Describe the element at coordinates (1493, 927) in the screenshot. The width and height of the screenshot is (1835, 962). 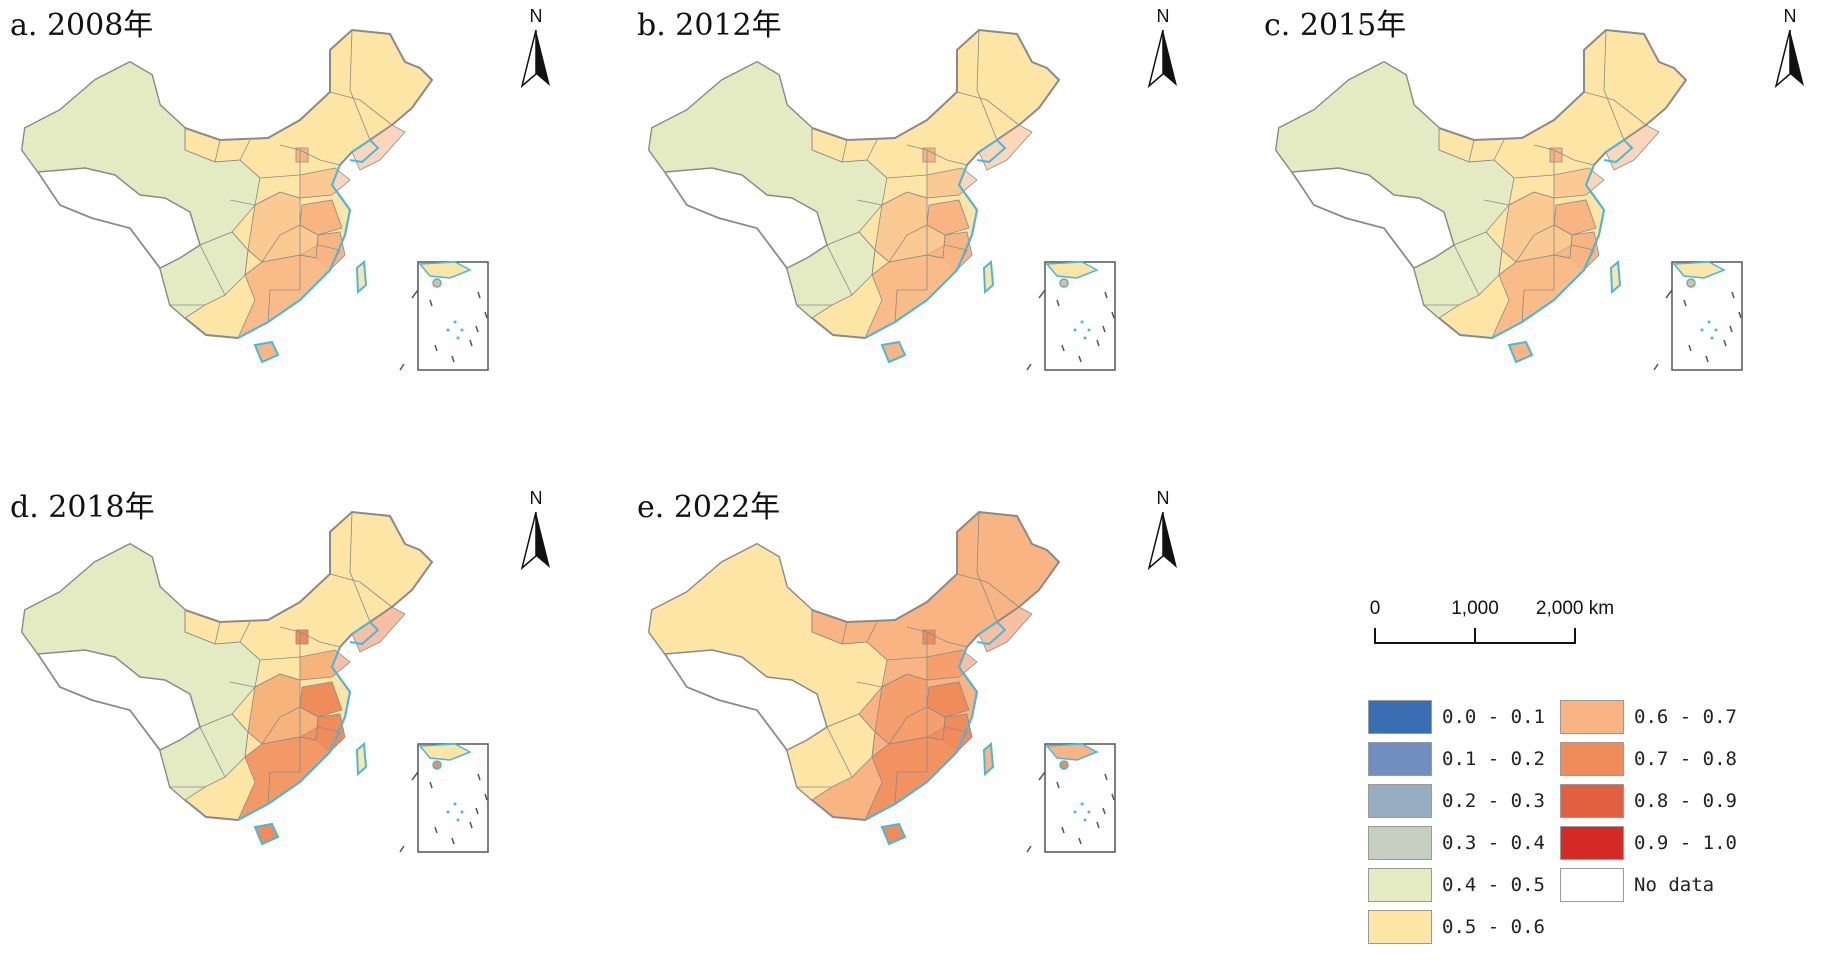
I see `legend-label: 0.5 - 0.6` at that location.